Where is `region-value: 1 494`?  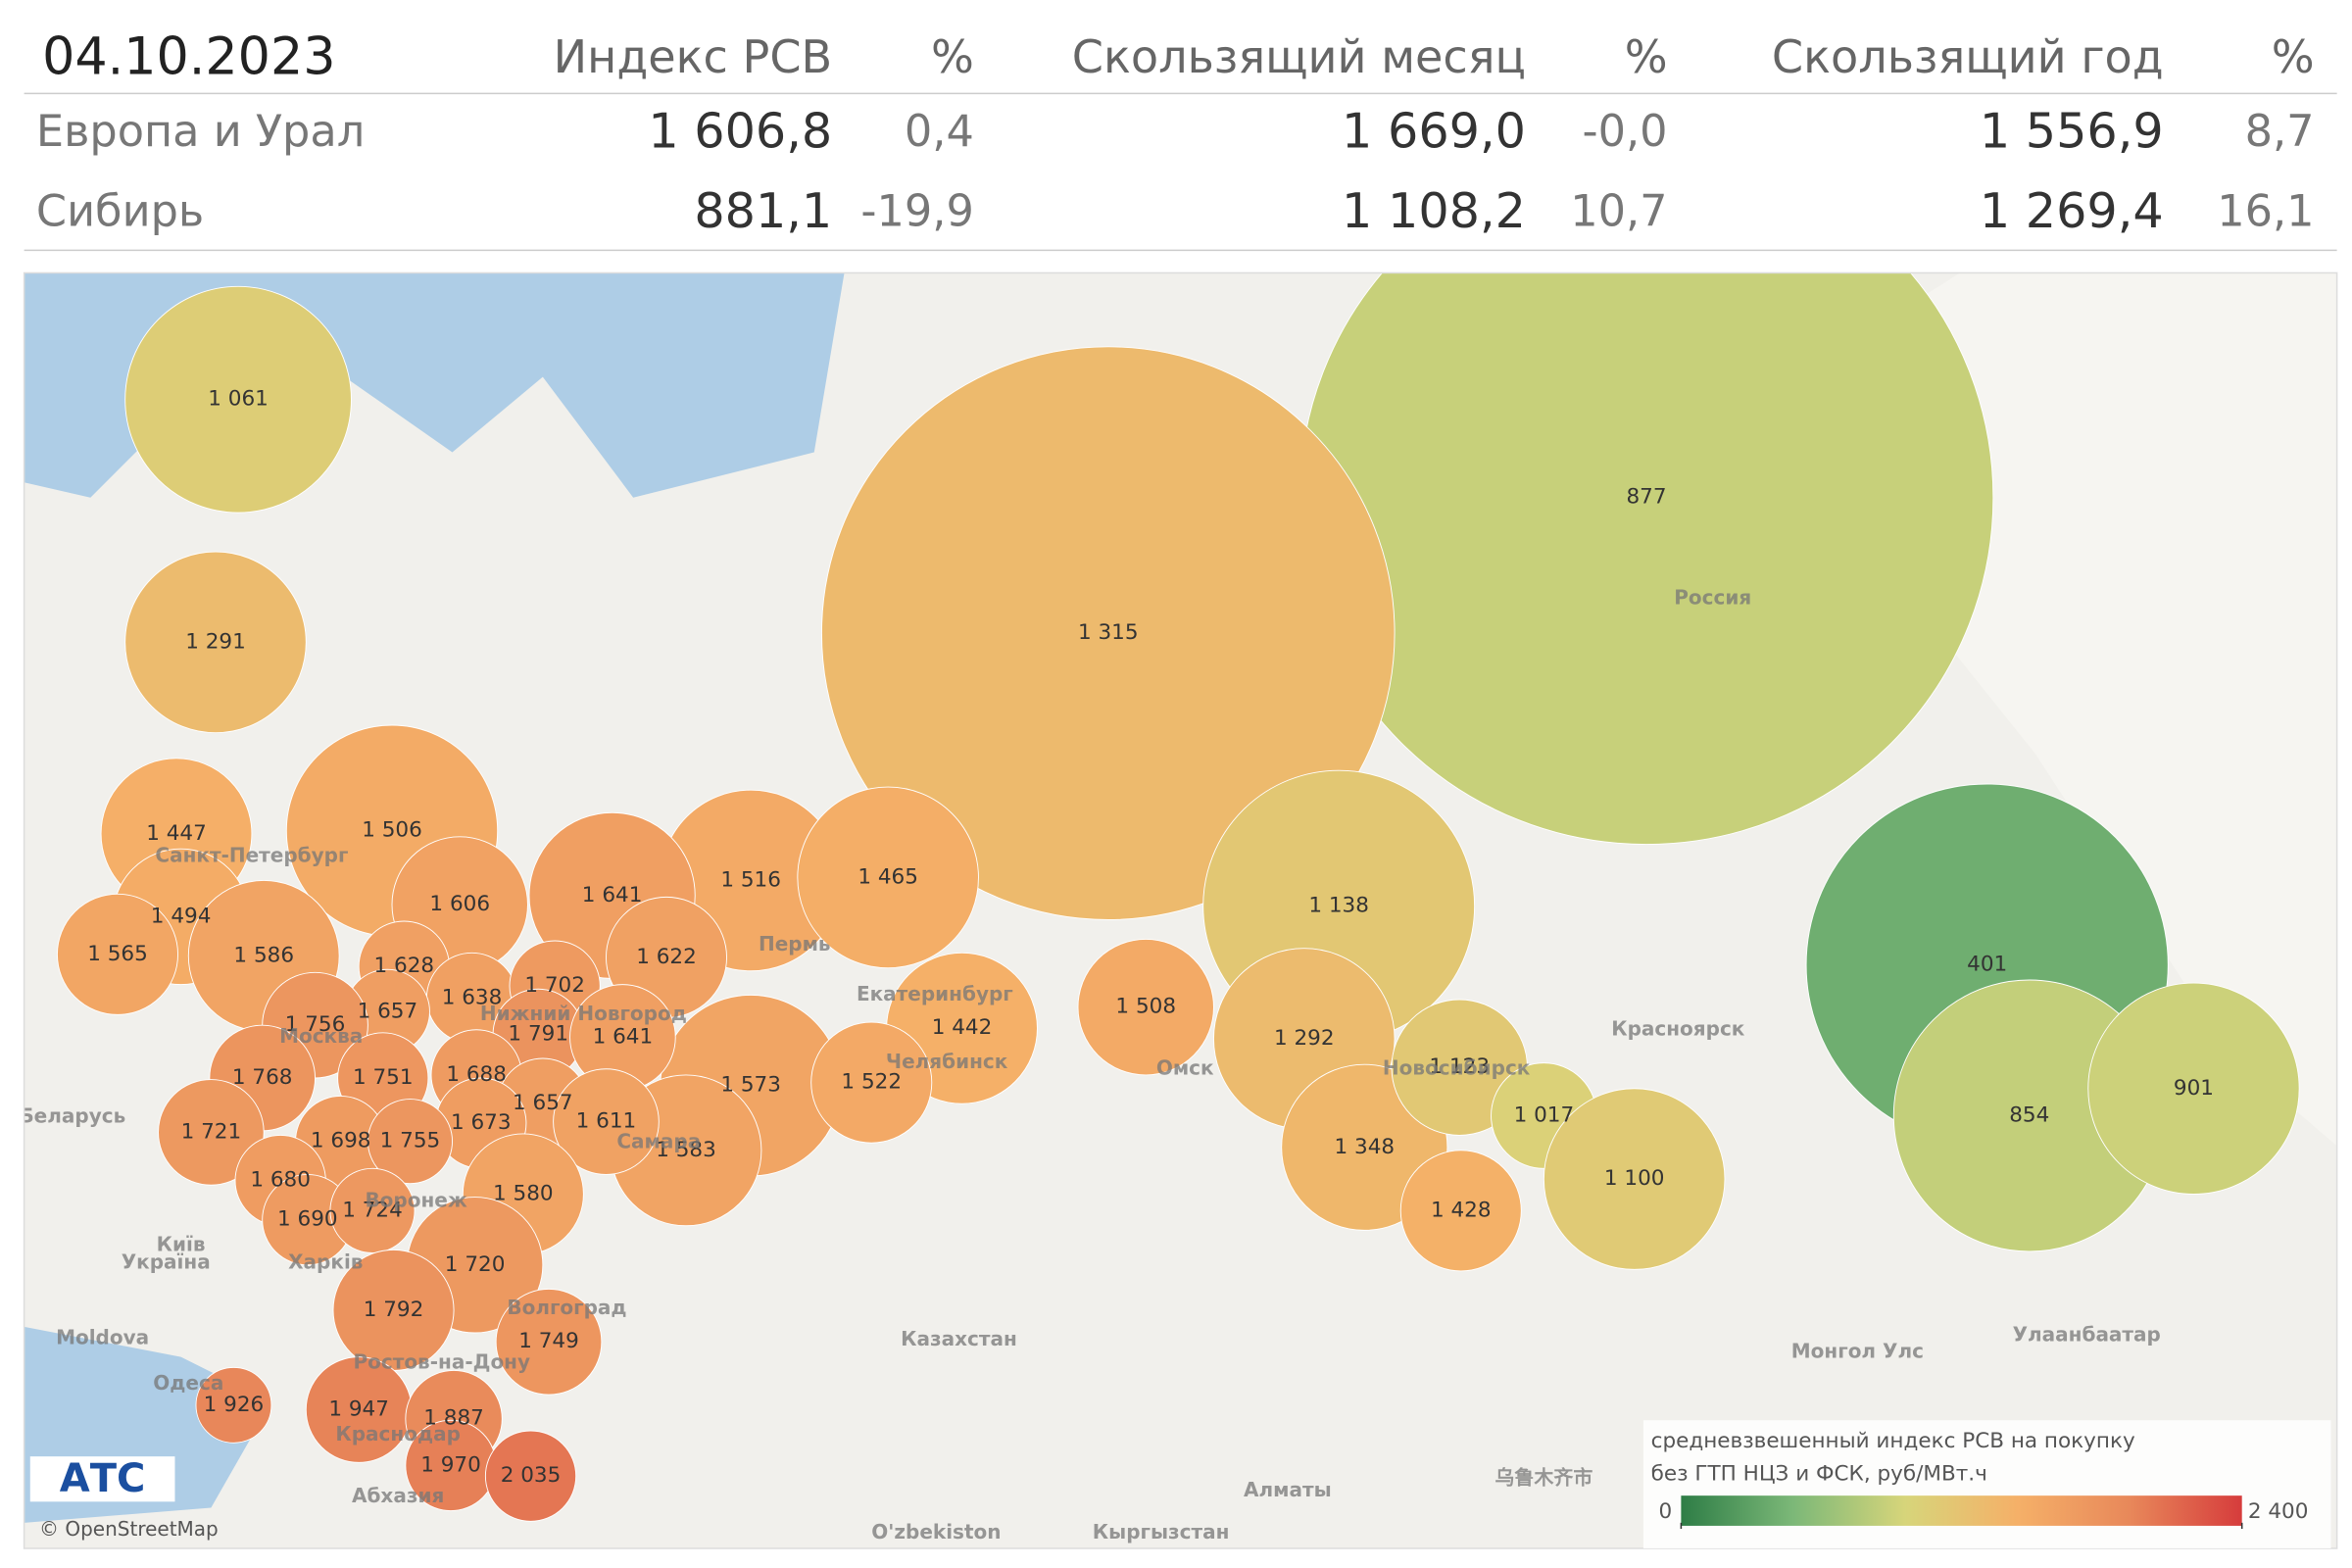
region-value: 1 494 is located at coordinates (181, 916).